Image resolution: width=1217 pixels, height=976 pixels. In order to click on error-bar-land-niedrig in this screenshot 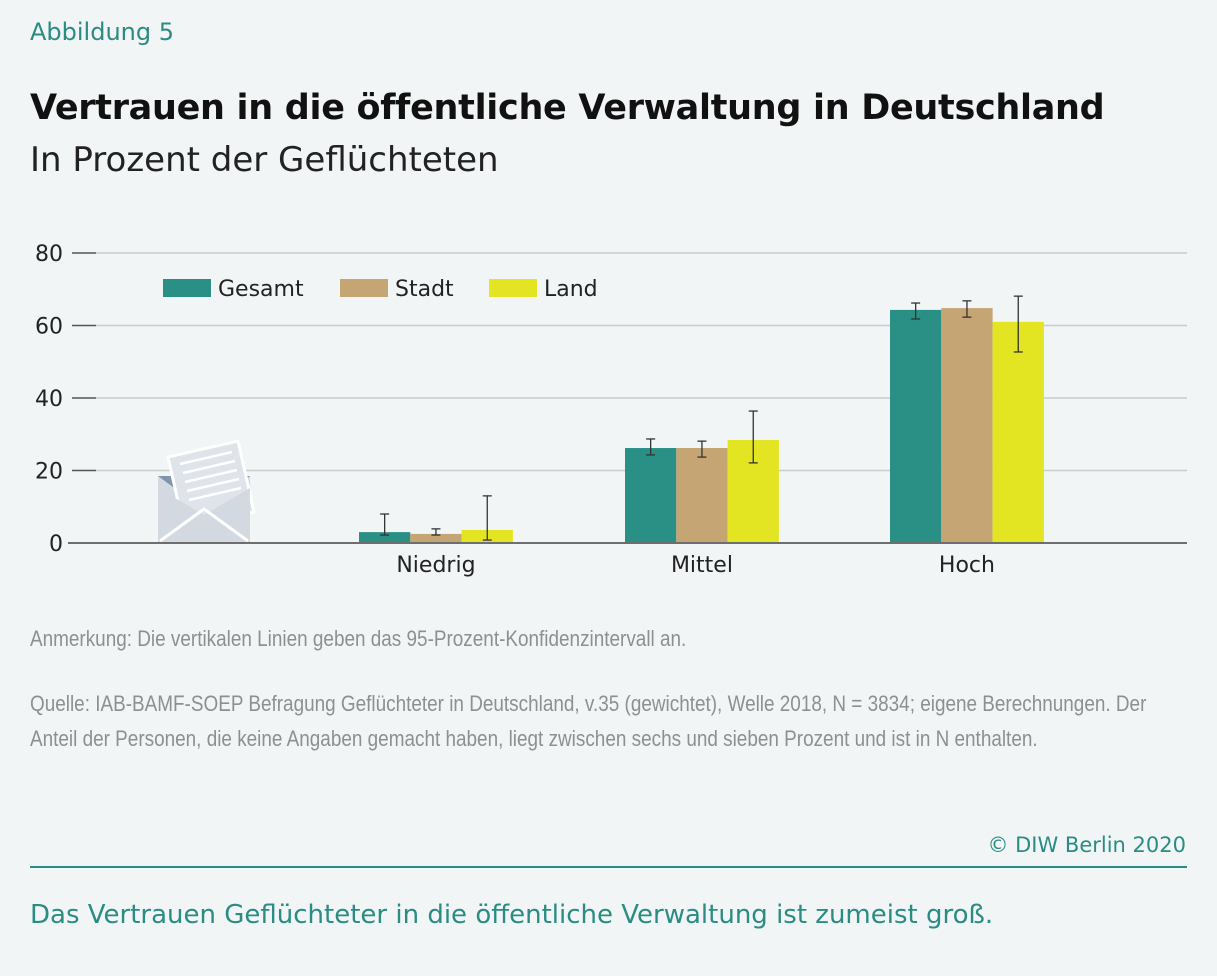, I will do `click(487, 518)`.